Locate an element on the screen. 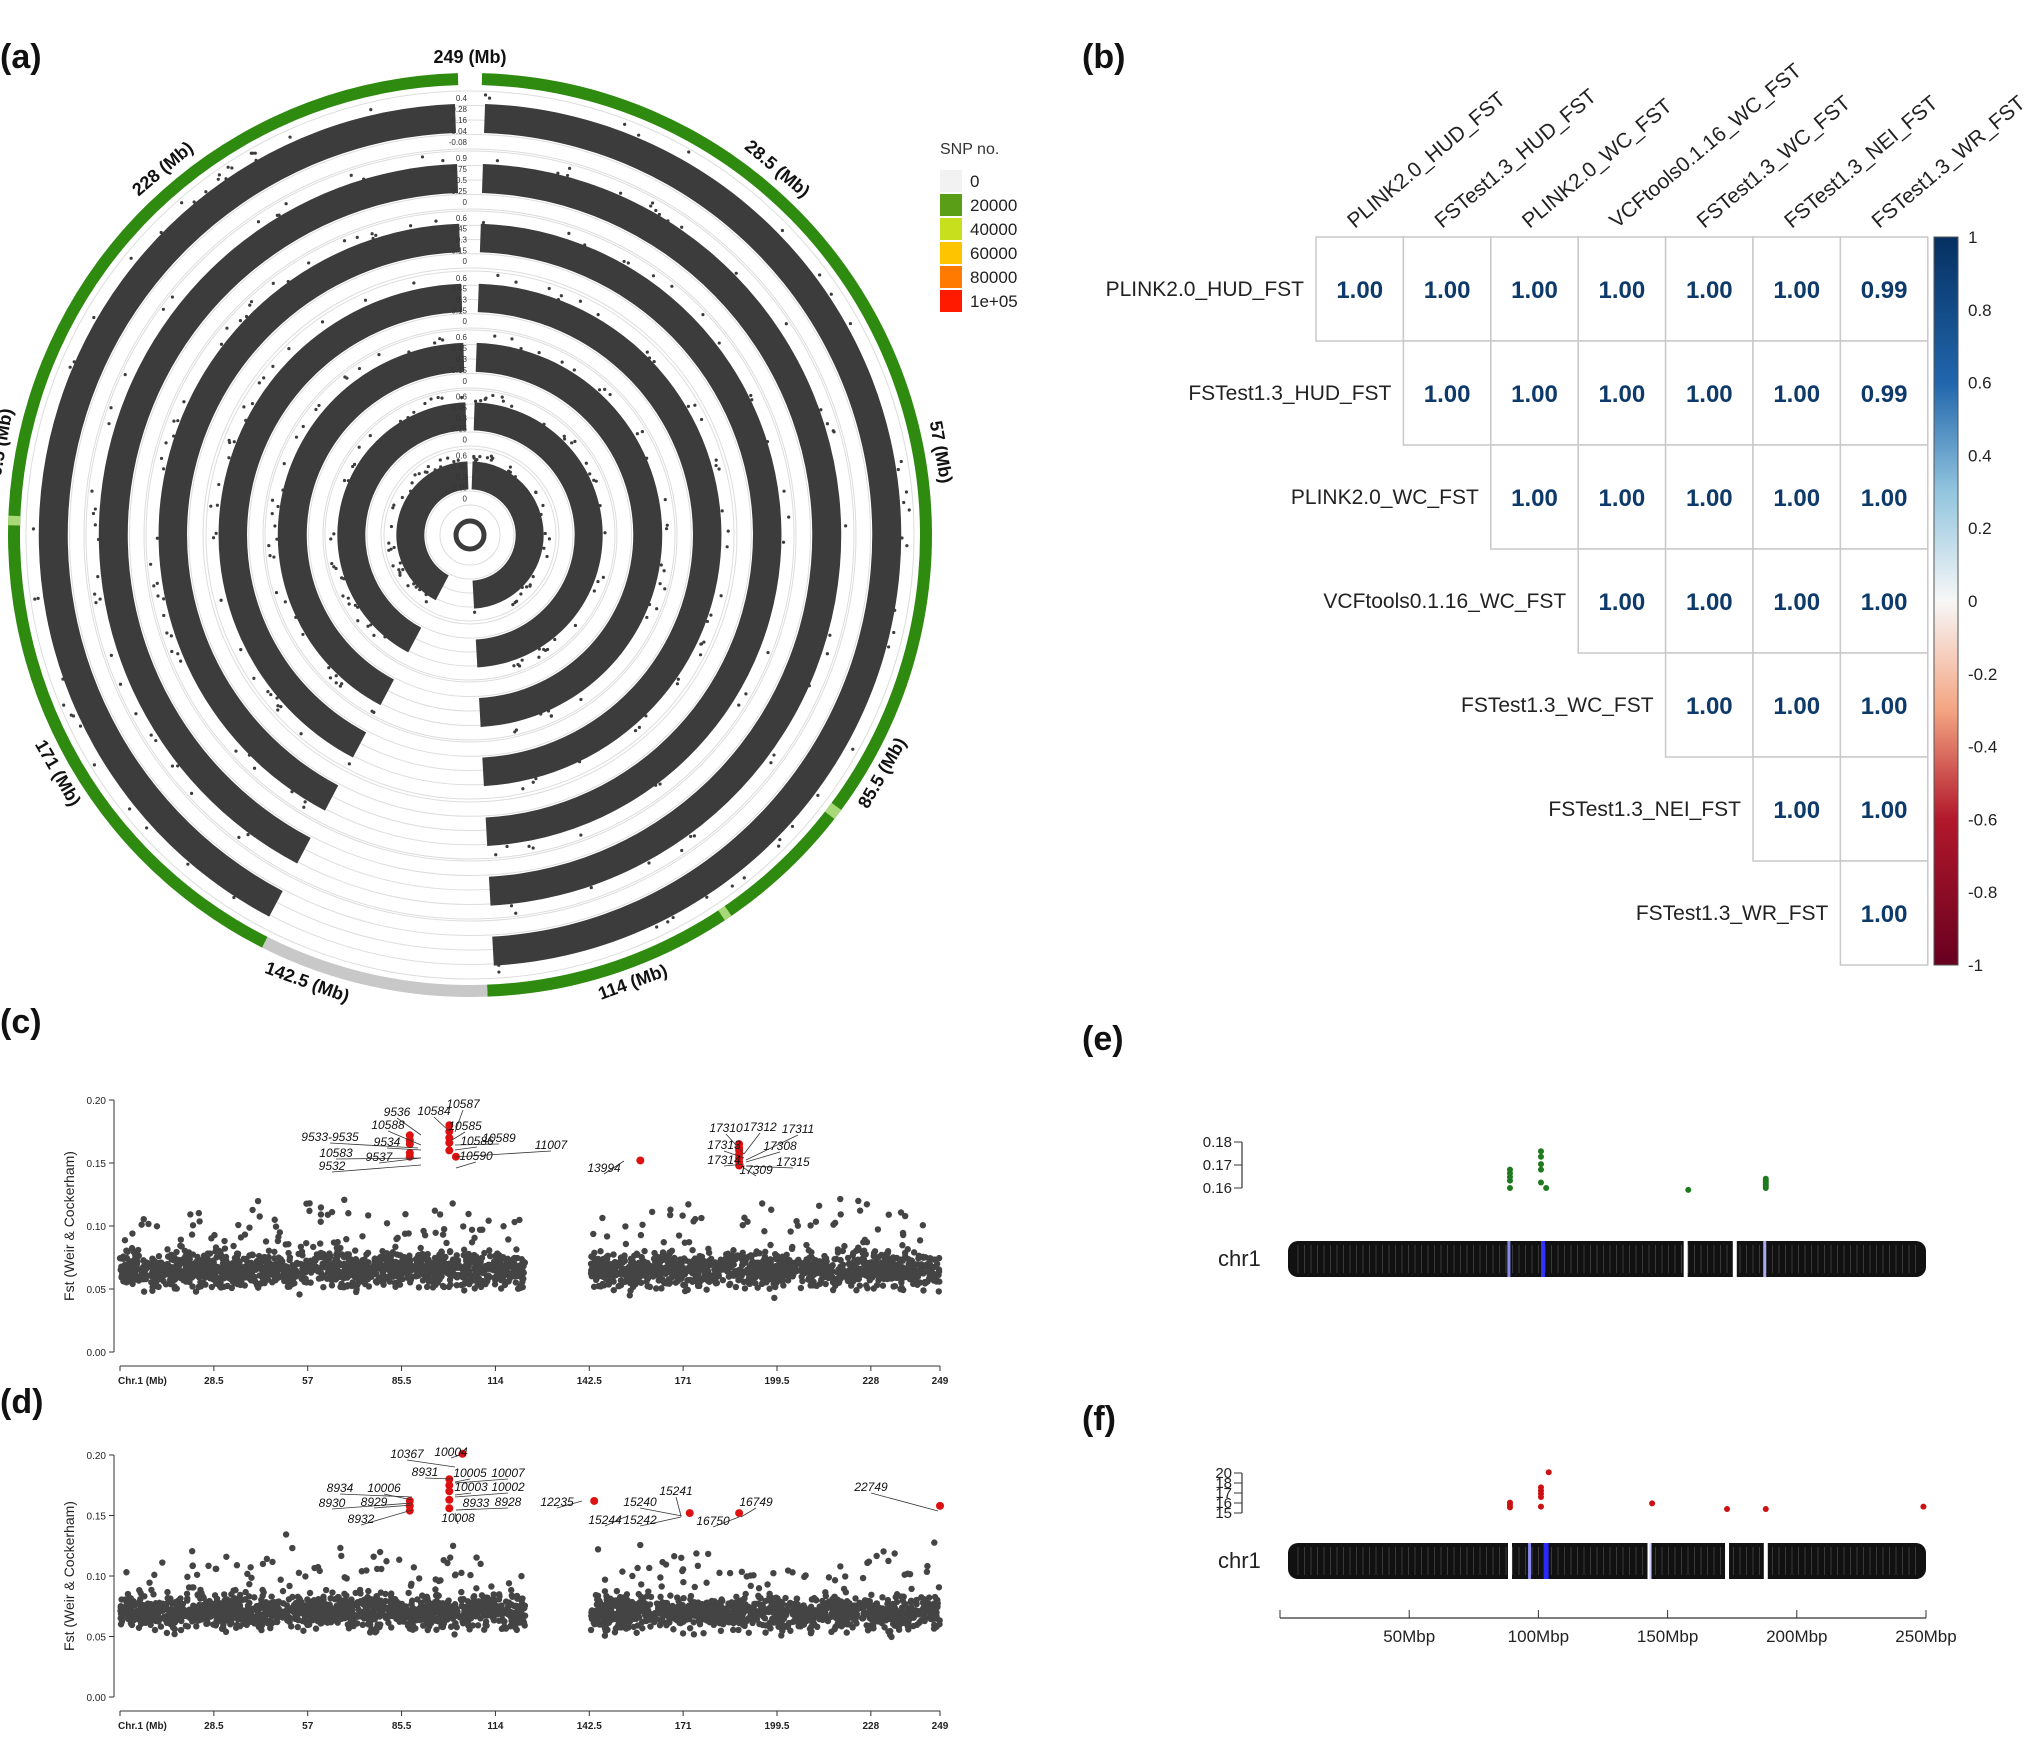  annotation-label: 10587 is located at coordinates (463, 1104).